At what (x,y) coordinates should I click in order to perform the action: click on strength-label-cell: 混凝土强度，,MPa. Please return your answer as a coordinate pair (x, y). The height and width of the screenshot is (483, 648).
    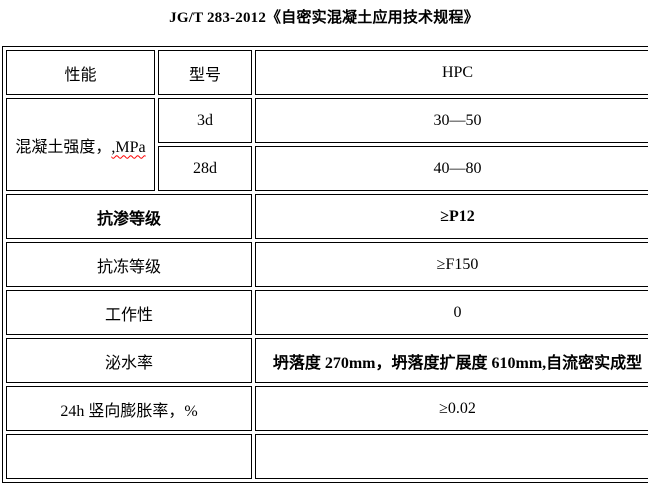
    Looking at the image, I should click on (80, 144).